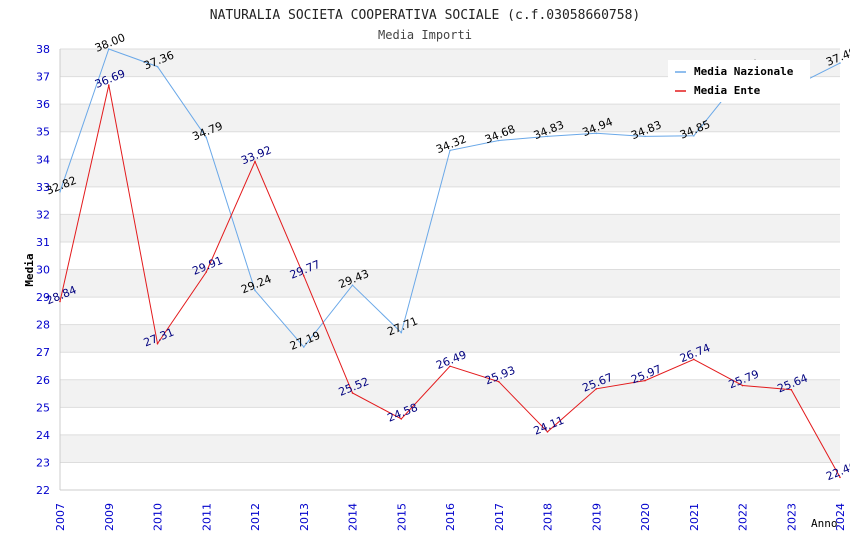 Image resolution: width=850 pixels, height=550 pixels. What do you see at coordinates (304, 517) in the screenshot?
I see `x-tick-label: 2013` at bounding box center [304, 517].